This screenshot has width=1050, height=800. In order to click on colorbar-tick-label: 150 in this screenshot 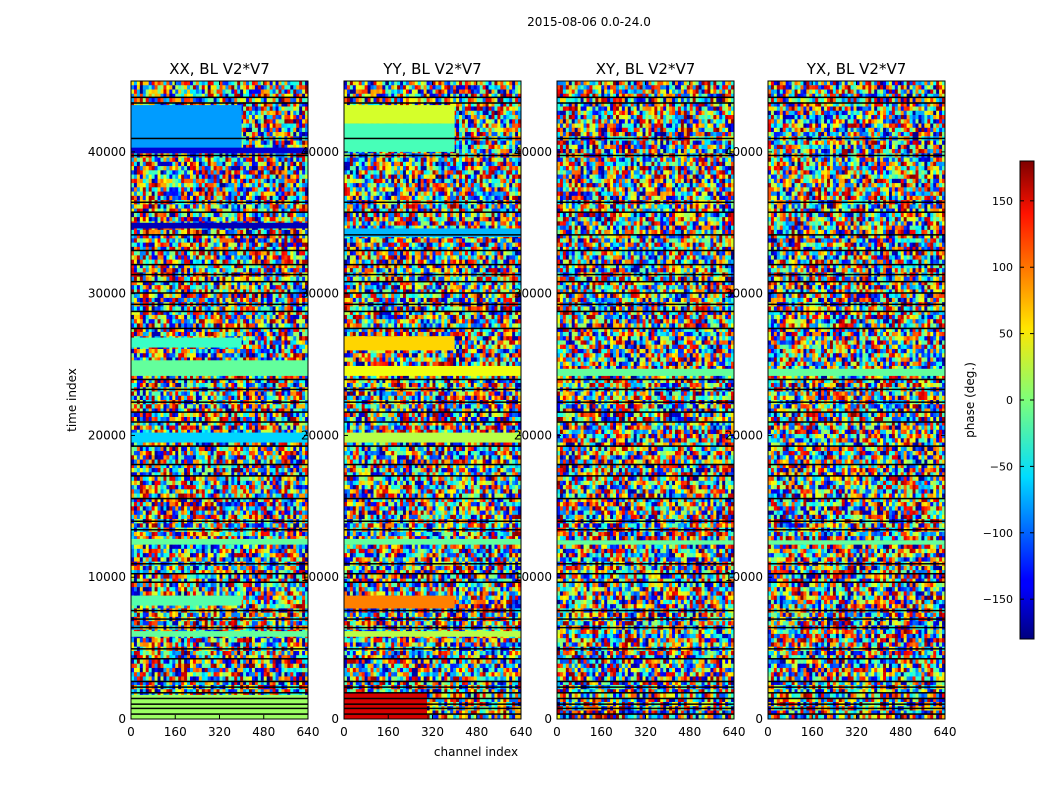, I will do `click(1002, 201)`.